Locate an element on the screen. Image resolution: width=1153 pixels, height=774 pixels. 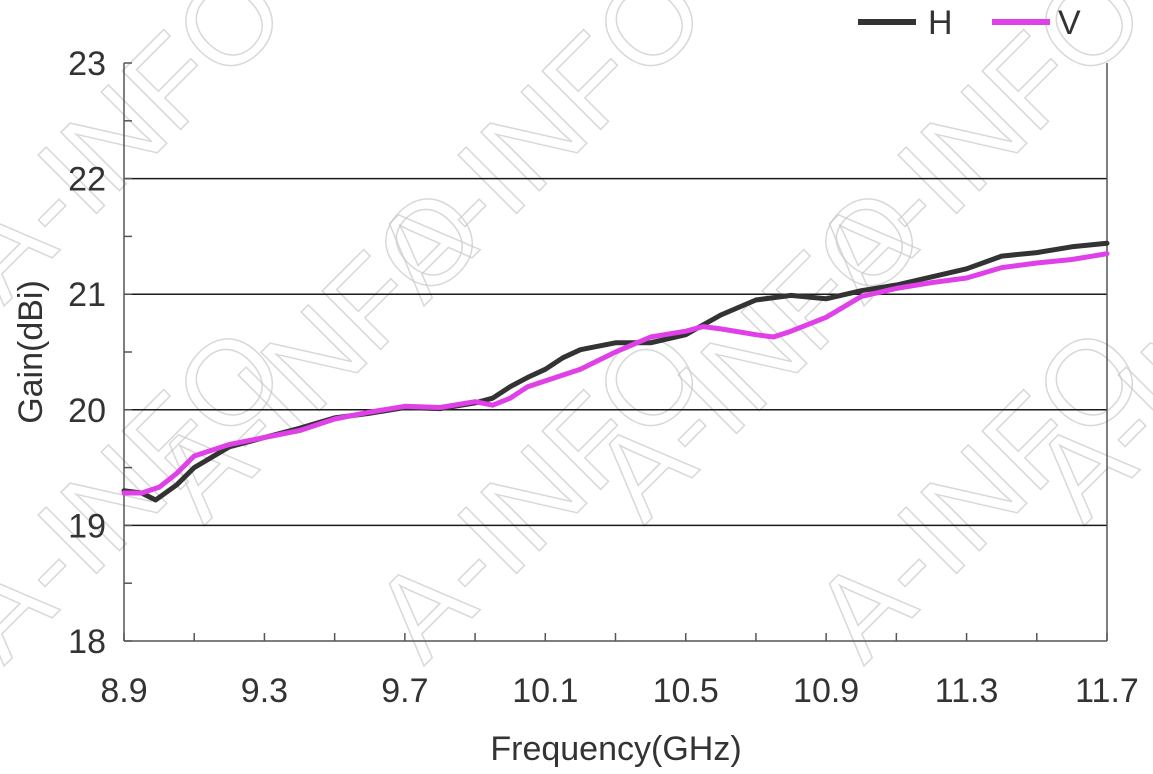
y-axis-title: Gain(dBi) is located at coordinates (31, 352).